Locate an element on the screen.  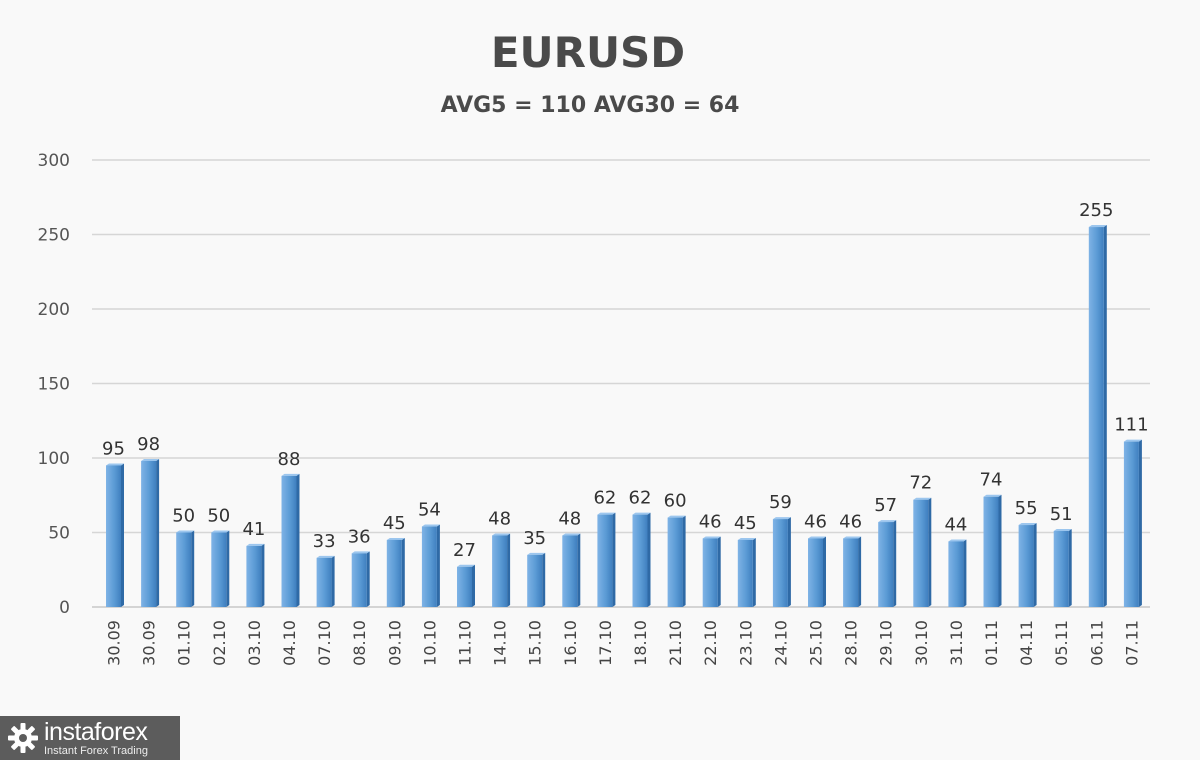
x-tick-label: 01.10 is located at coordinates (184, 643).